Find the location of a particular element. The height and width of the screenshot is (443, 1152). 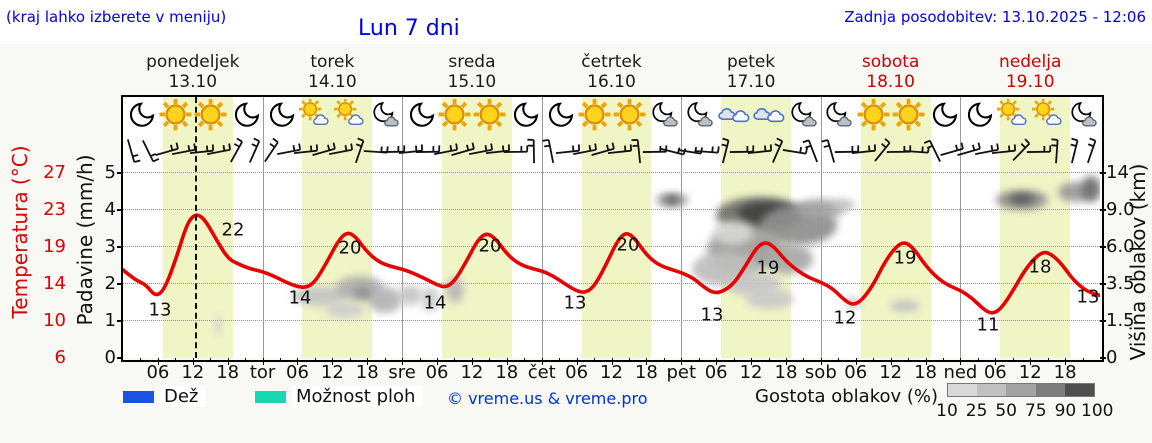

clouds-icon is located at coordinates (734, 115).